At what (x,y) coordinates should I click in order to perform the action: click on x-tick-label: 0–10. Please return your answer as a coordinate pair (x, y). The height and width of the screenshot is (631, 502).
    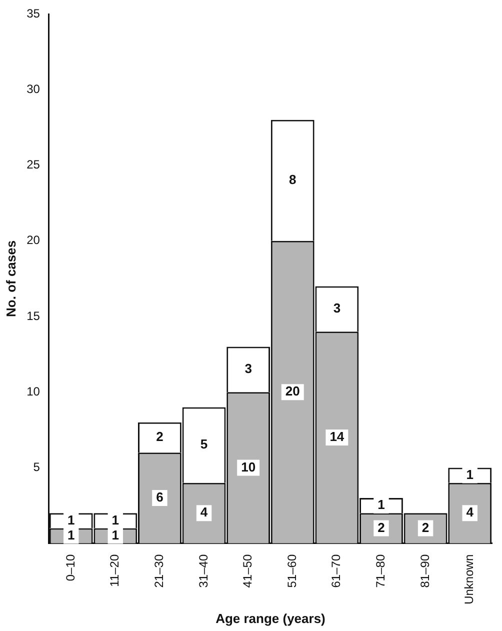
    Looking at the image, I should click on (70, 568).